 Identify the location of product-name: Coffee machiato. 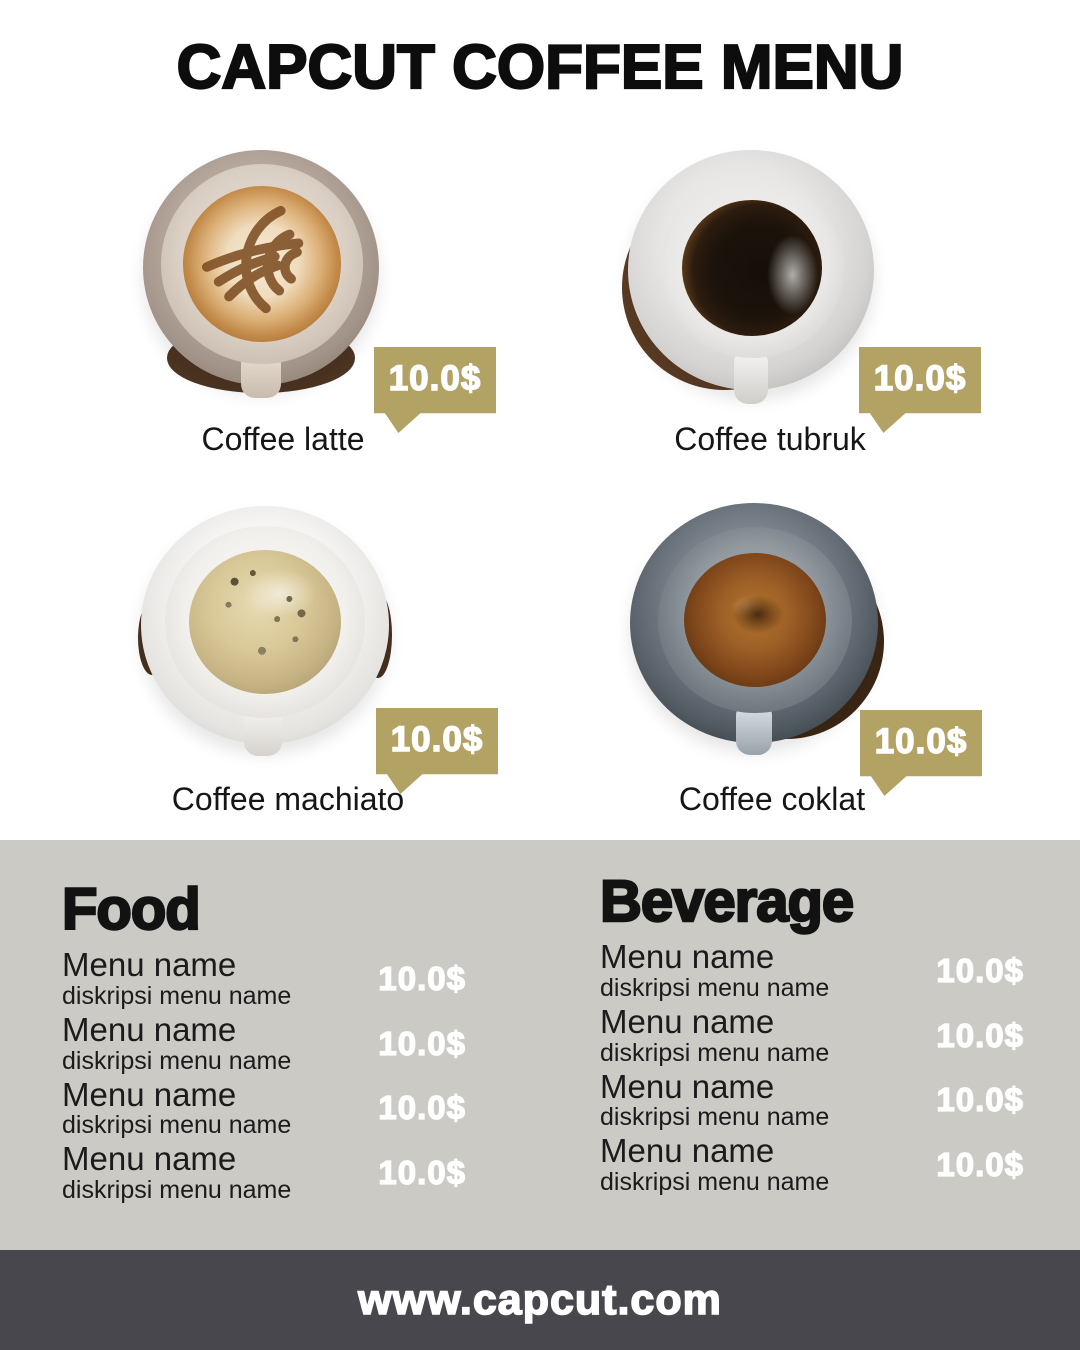
(288, 799).